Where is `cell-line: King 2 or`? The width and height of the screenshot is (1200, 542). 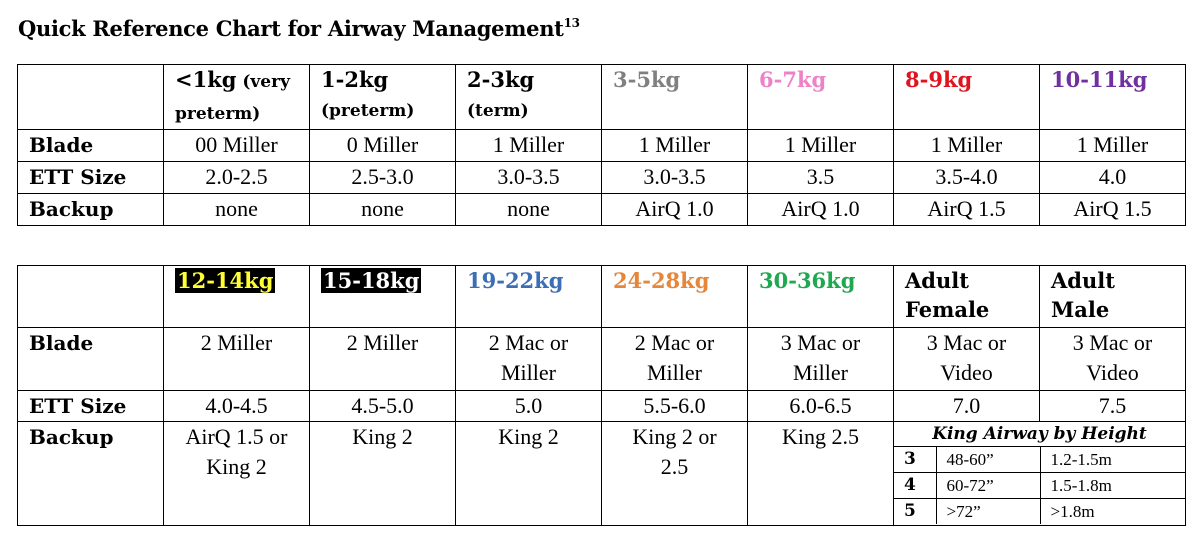
cell-line: King 2 or is located at coordinates (674, 436).